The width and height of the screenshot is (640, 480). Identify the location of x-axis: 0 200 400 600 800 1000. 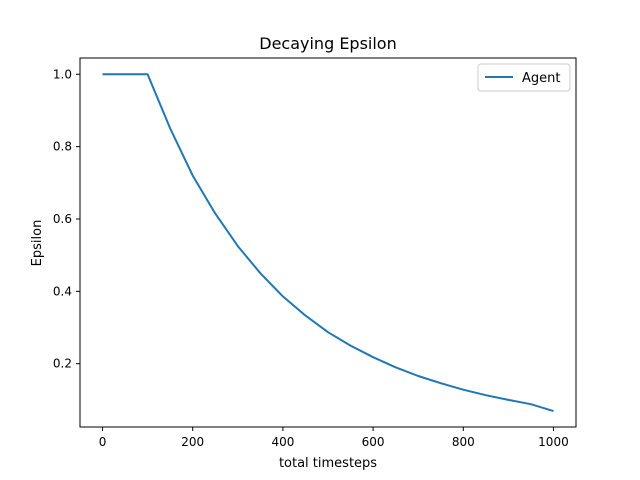
(334, 438).